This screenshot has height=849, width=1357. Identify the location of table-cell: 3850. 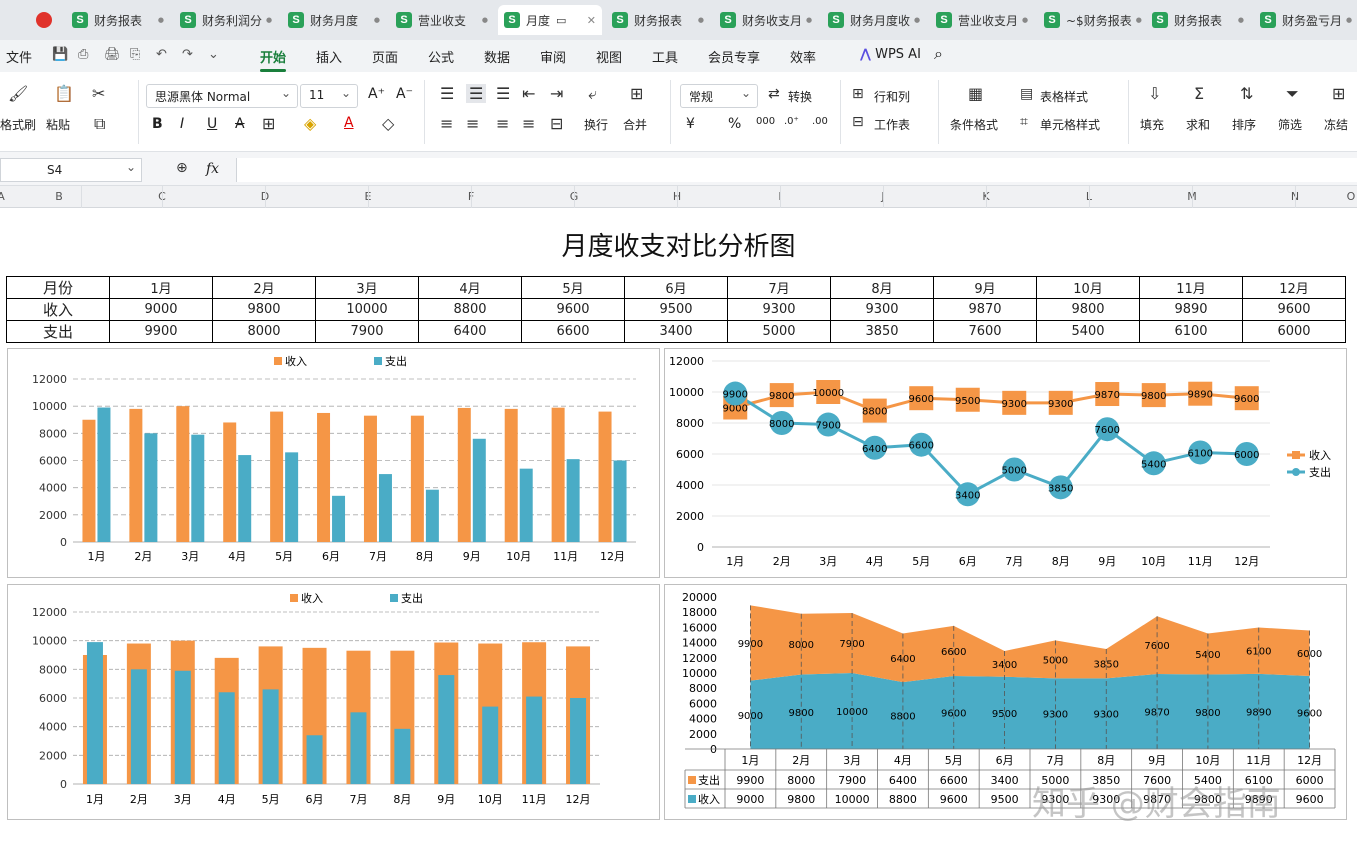
(882, 331).